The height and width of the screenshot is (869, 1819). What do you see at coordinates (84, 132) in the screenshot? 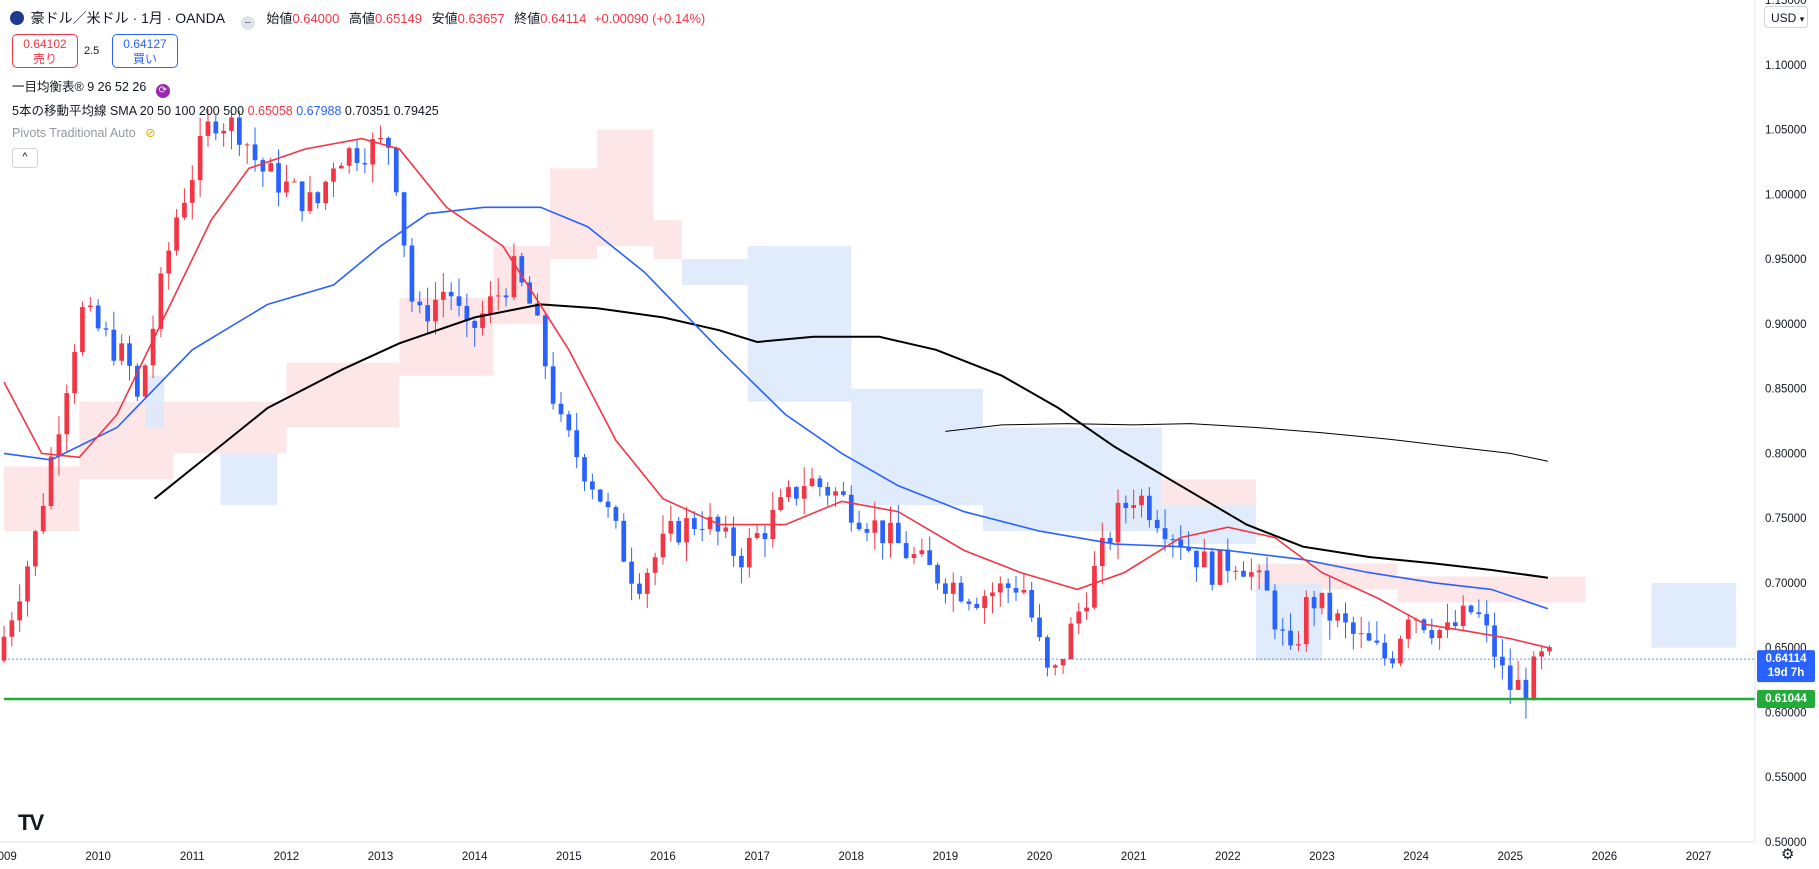
I see `pivots-legend: Pivots Traditional Auto ⊘` at bounding box center [84, 132].